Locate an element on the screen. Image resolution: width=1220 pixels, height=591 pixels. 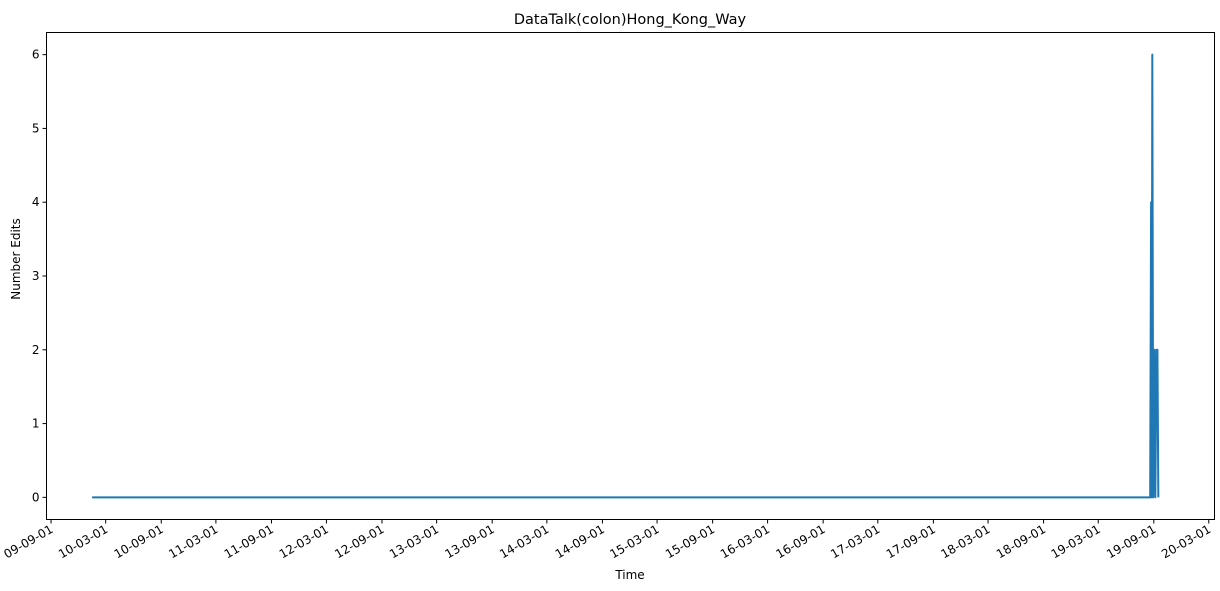
y-tick-label: 0 is located at coordinates (36, 497).